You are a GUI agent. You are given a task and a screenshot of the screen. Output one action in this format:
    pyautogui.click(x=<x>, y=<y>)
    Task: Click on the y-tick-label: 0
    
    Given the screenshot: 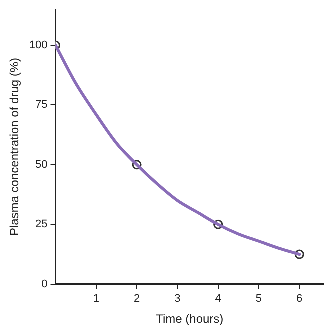 What is the action you would take?
    pyautogui.click(x=45, y=284)
    